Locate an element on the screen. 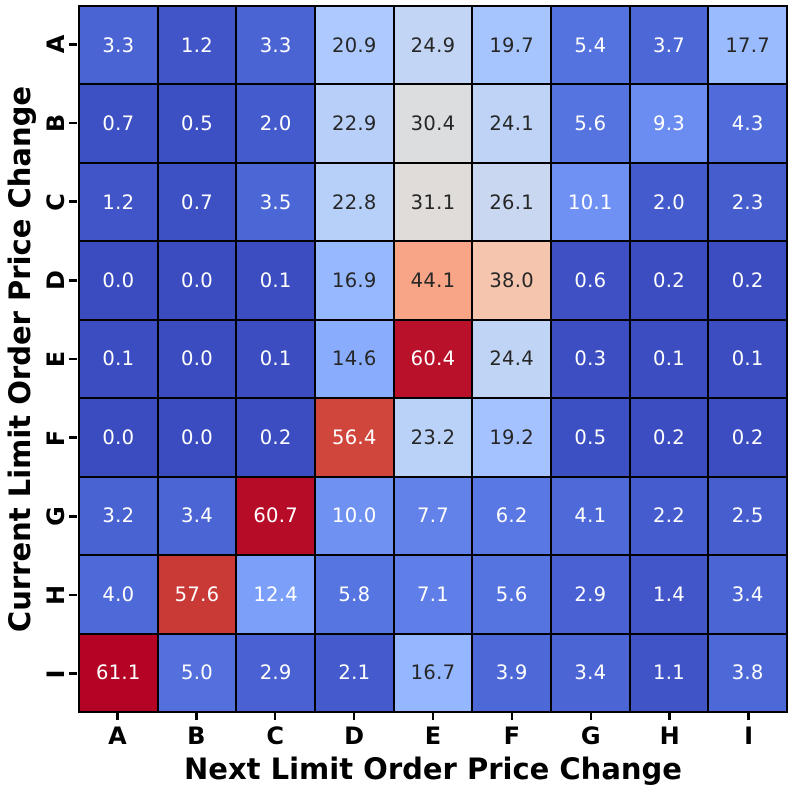  heatmap-cell-DH: 0.2 is located at coordinates (669, 280).